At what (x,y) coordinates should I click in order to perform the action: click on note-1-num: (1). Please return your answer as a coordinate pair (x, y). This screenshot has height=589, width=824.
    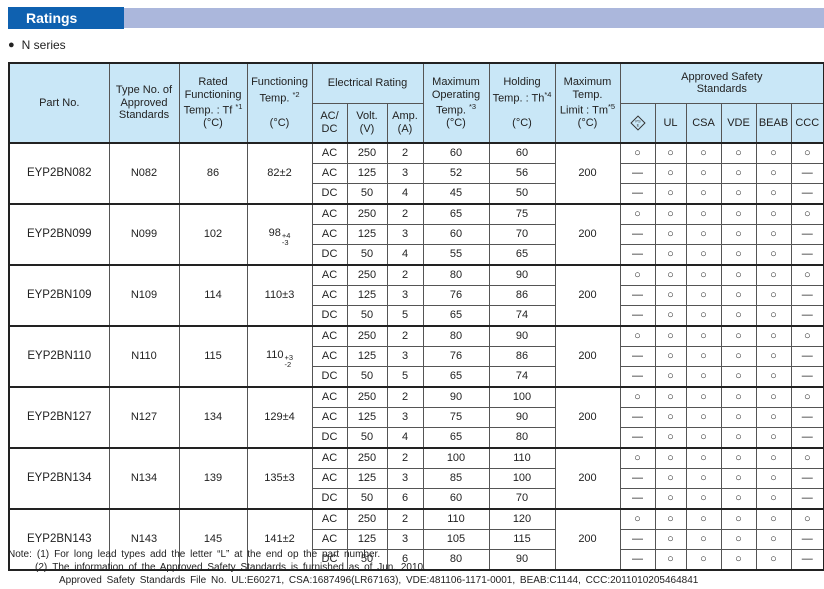
    Looking at the image, I should click on (43, 554).